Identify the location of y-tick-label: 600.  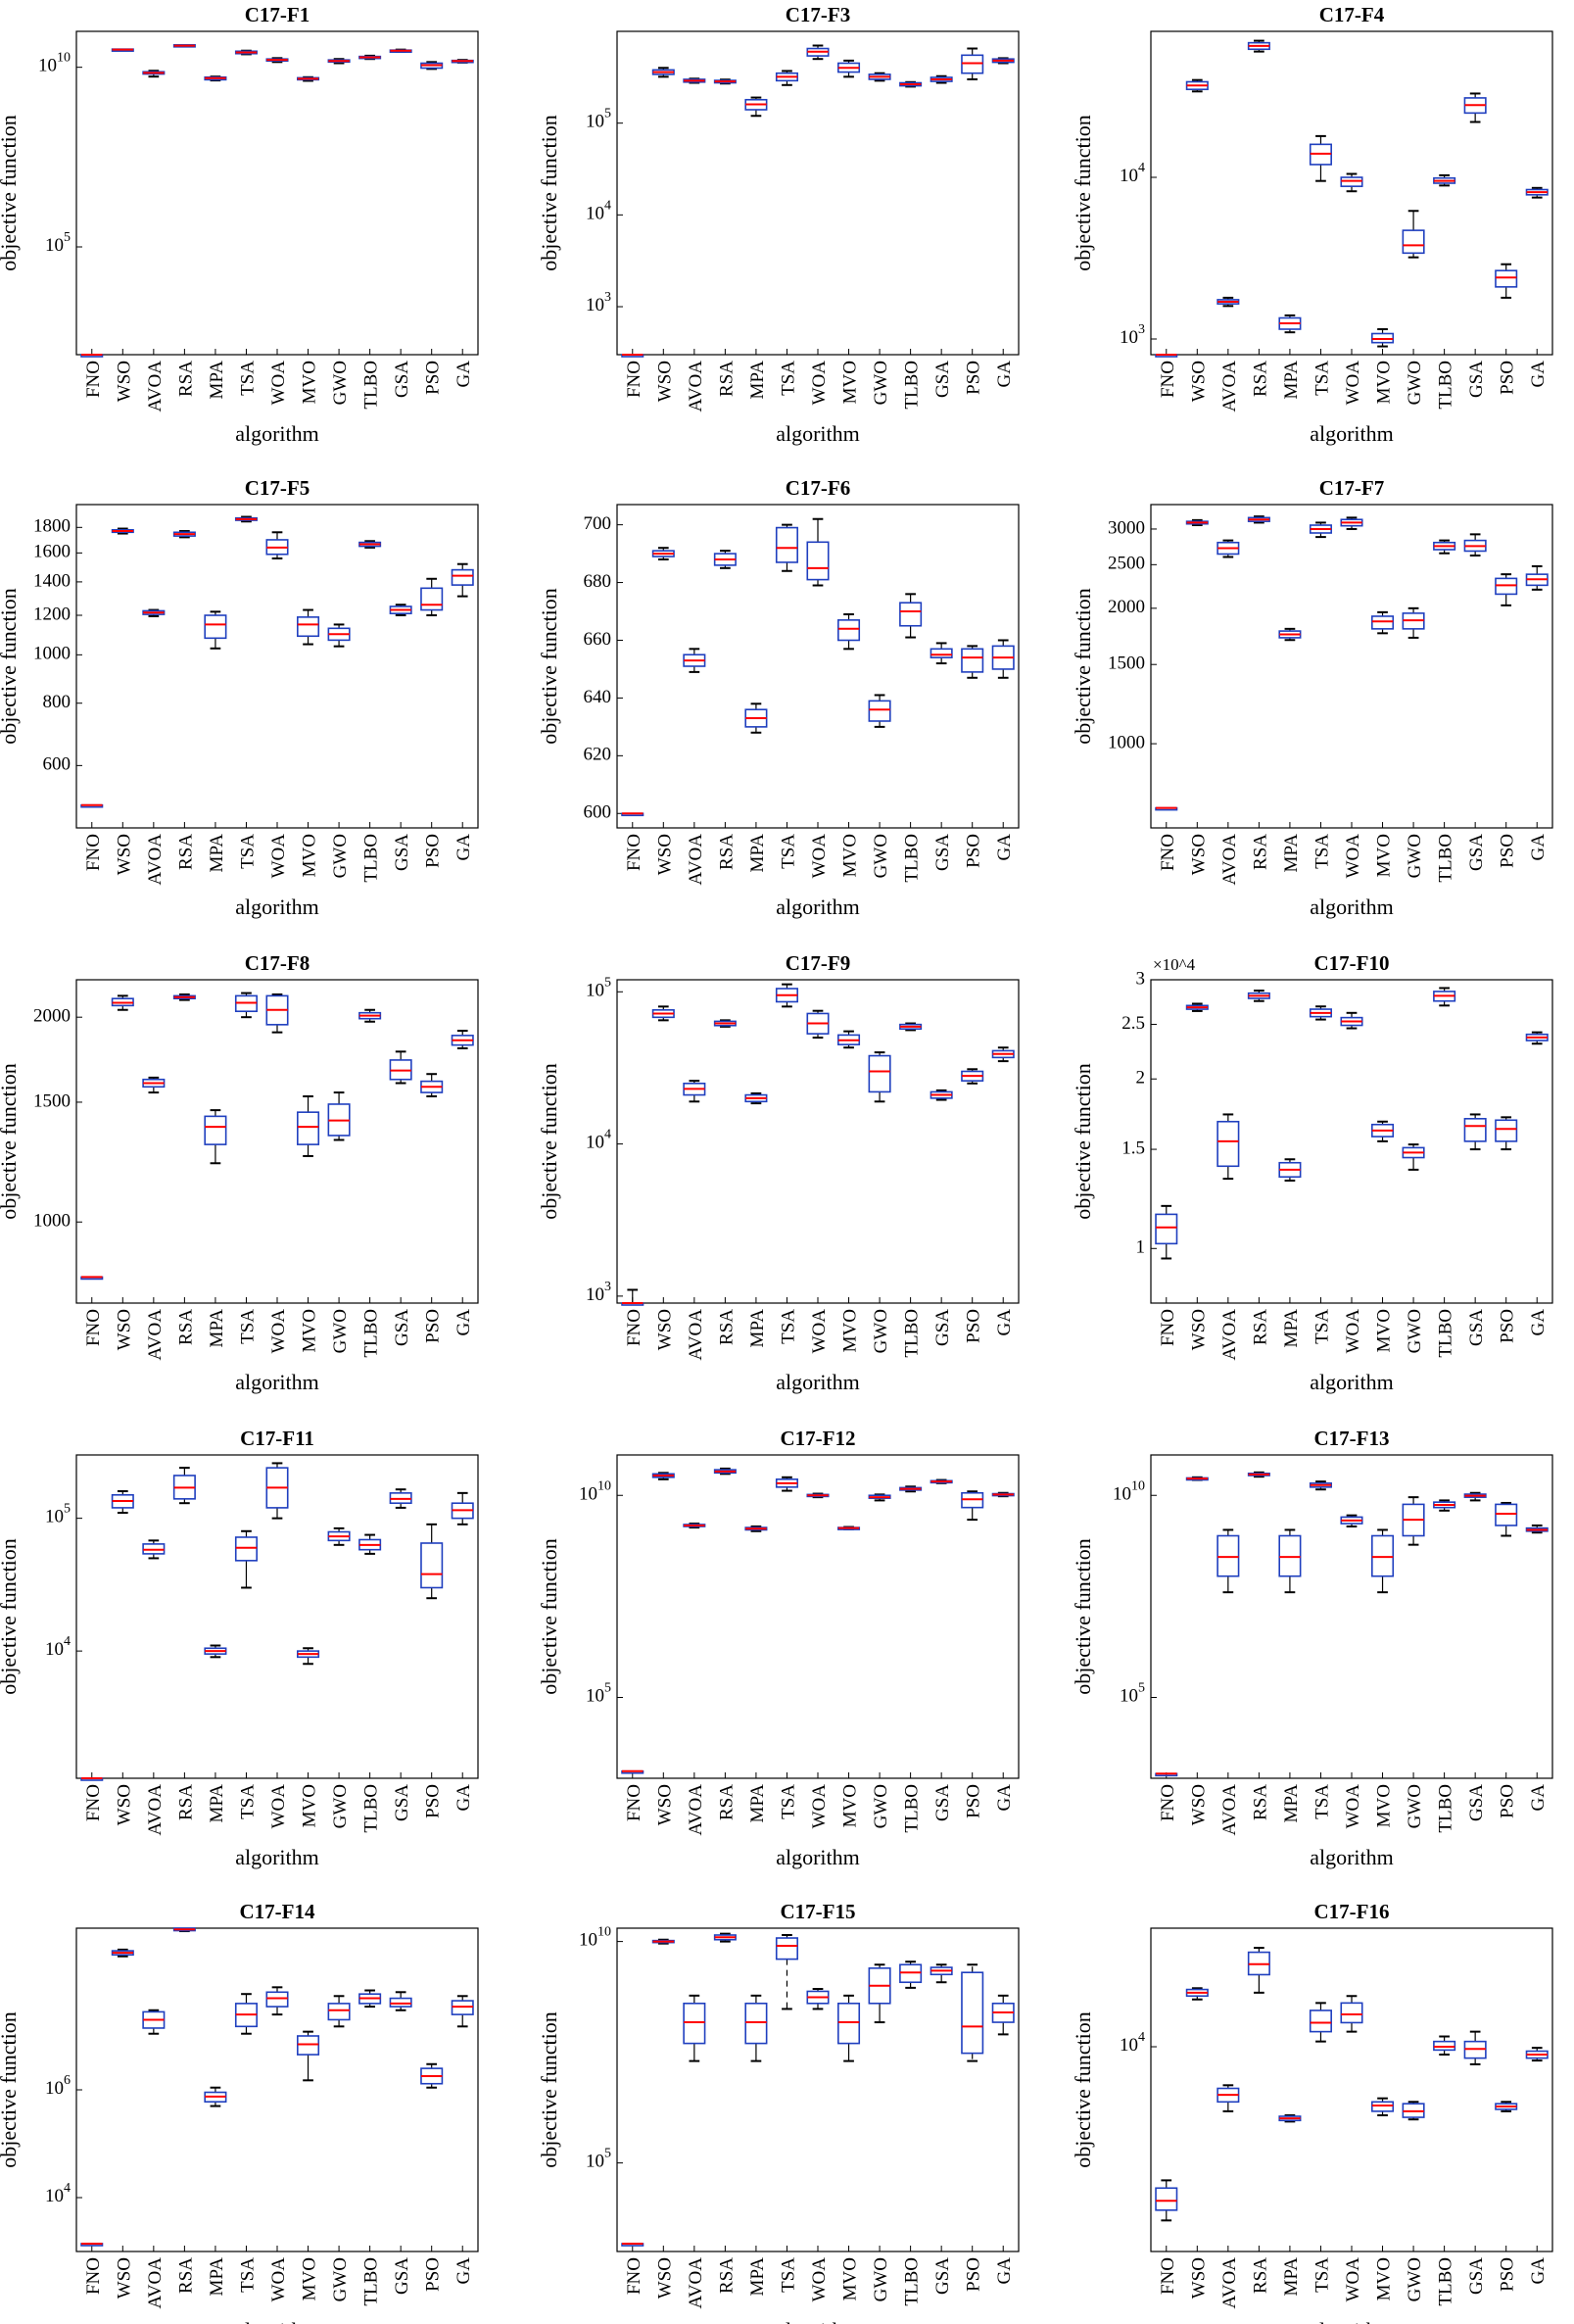
(598, 812).